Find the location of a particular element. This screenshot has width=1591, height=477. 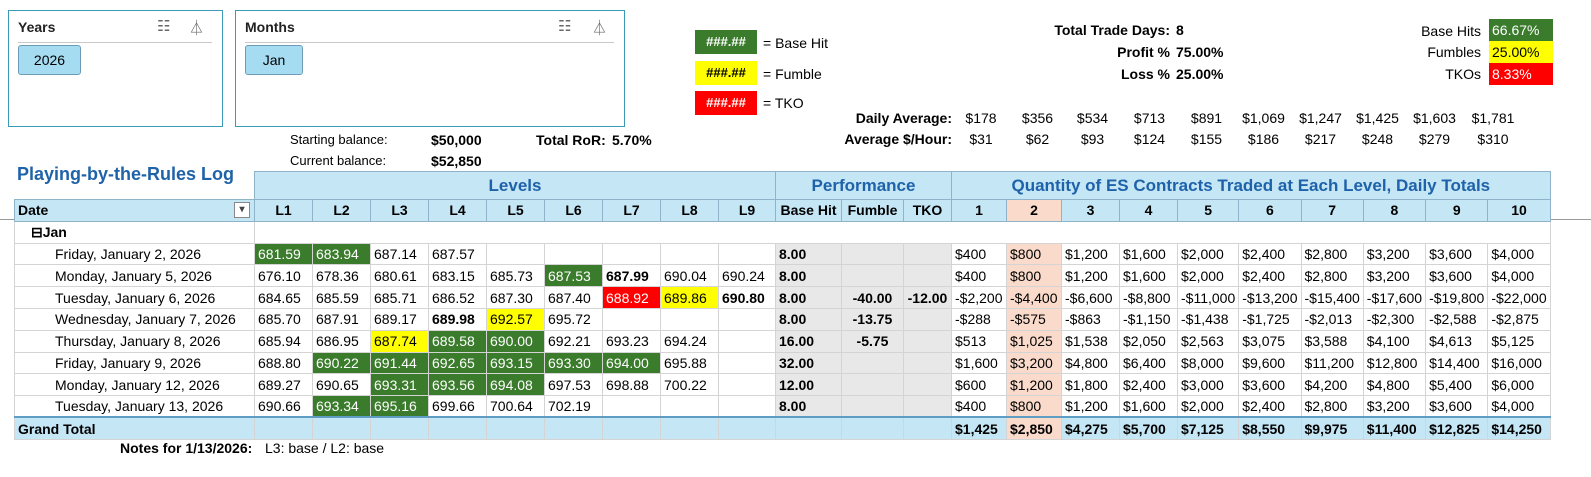

level-cell: 693.30 is located at coordinates (573, 363).